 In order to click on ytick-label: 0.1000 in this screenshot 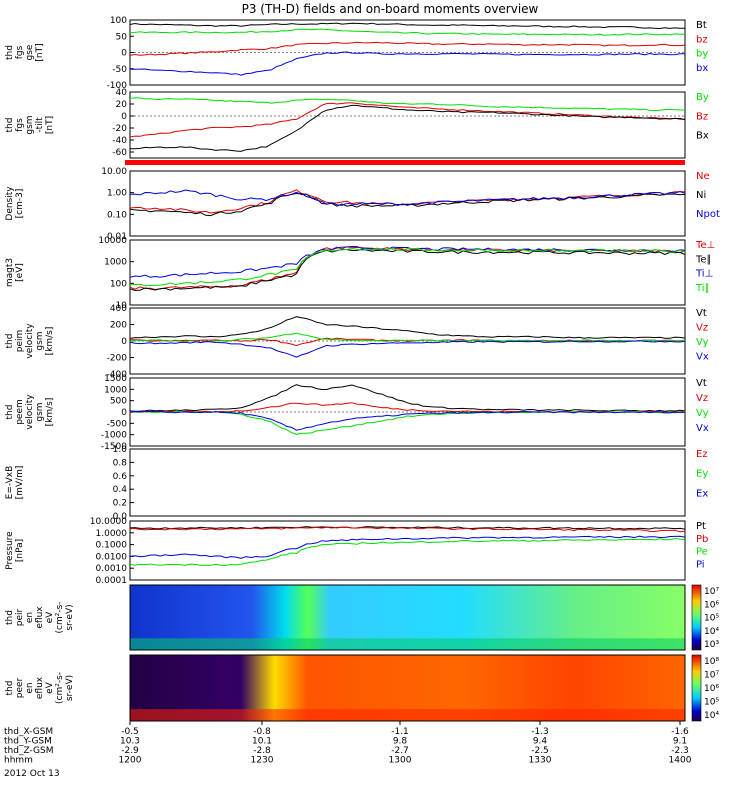, I will do `click(112, 546)`.